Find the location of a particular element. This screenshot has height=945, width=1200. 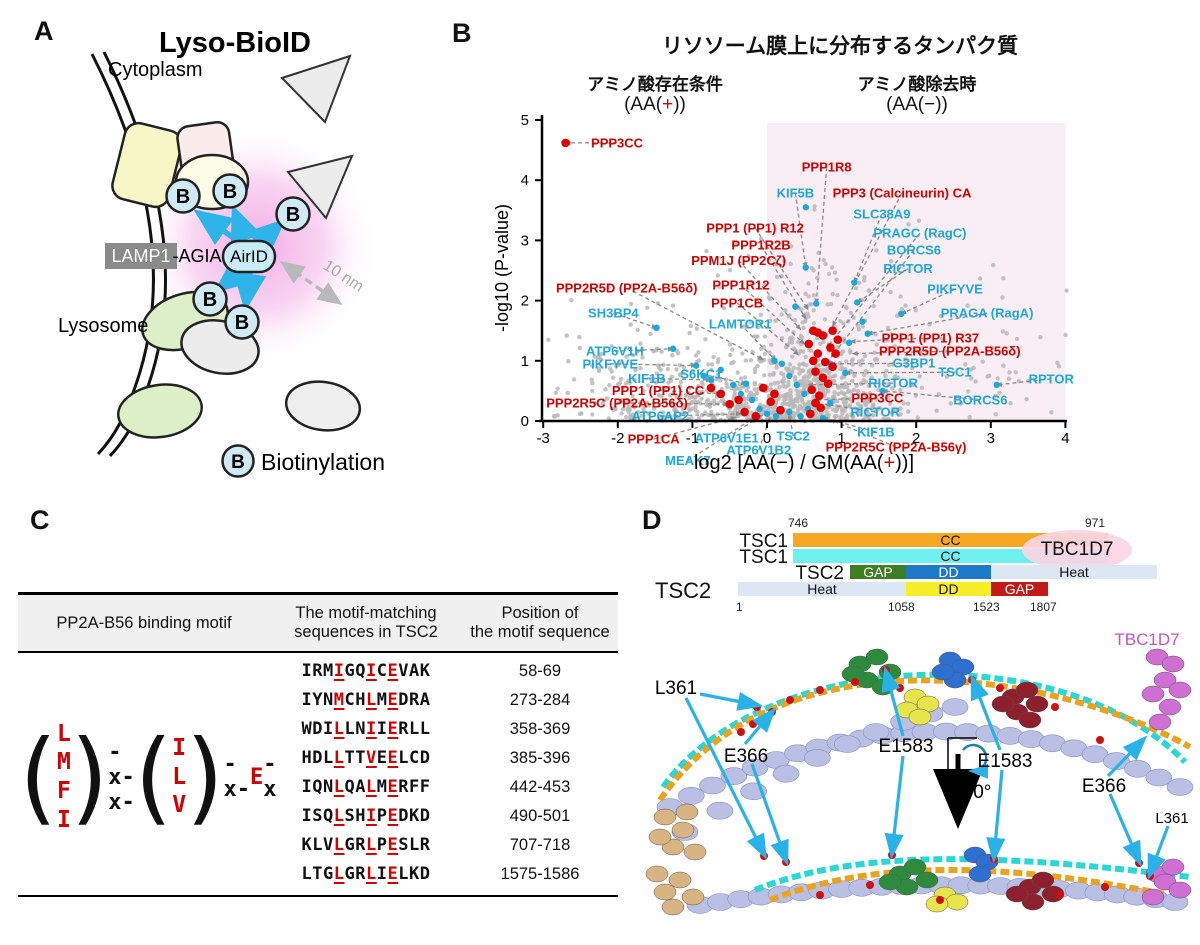

tbc1d7-domain-bottom is located at coordinates (1173, 867).